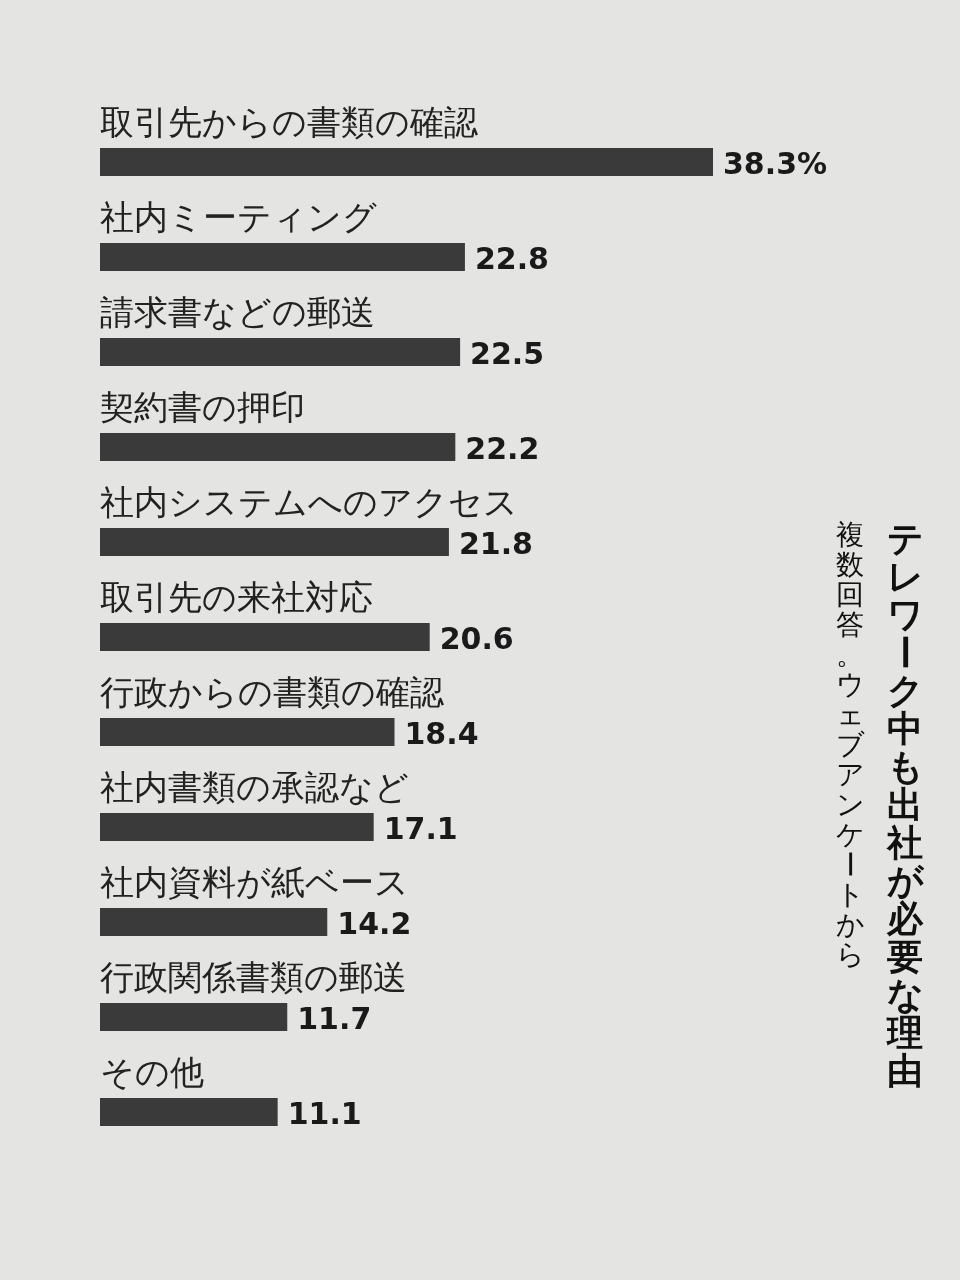 Image resolution: width=960 pixels, height=1280 pixels. Describe the element at coordinates (507, 353) in the screenshot. I see `data-label: 22.5` at that location.